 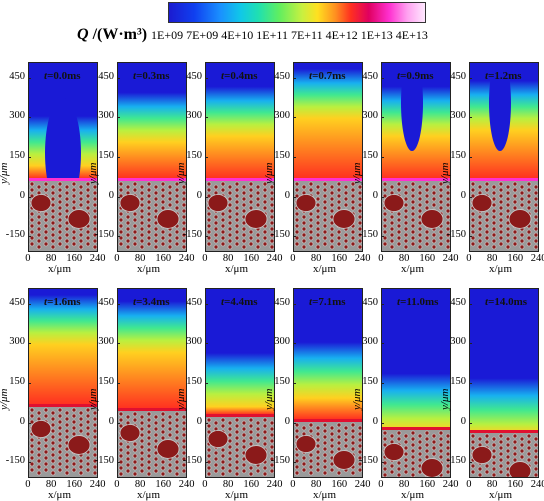 I want to click on time-value: =11.0ms, so click(x=419, y=302).